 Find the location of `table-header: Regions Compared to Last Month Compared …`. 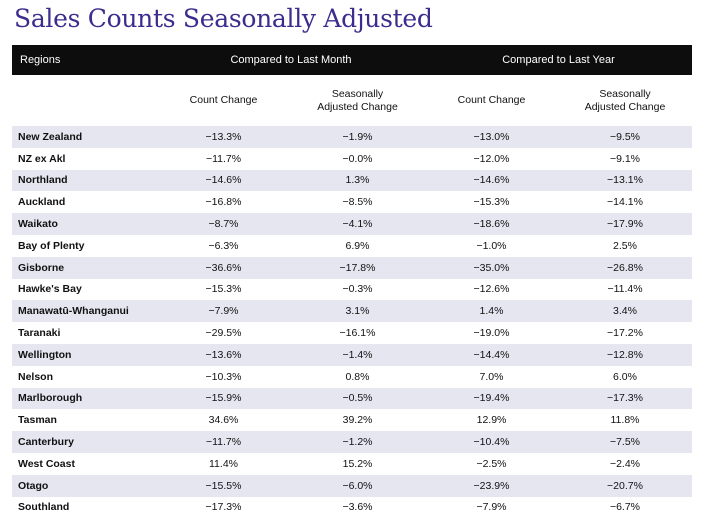

table-header: Regions Compared to Last Month Compared … is located at coordinates (352, 60).